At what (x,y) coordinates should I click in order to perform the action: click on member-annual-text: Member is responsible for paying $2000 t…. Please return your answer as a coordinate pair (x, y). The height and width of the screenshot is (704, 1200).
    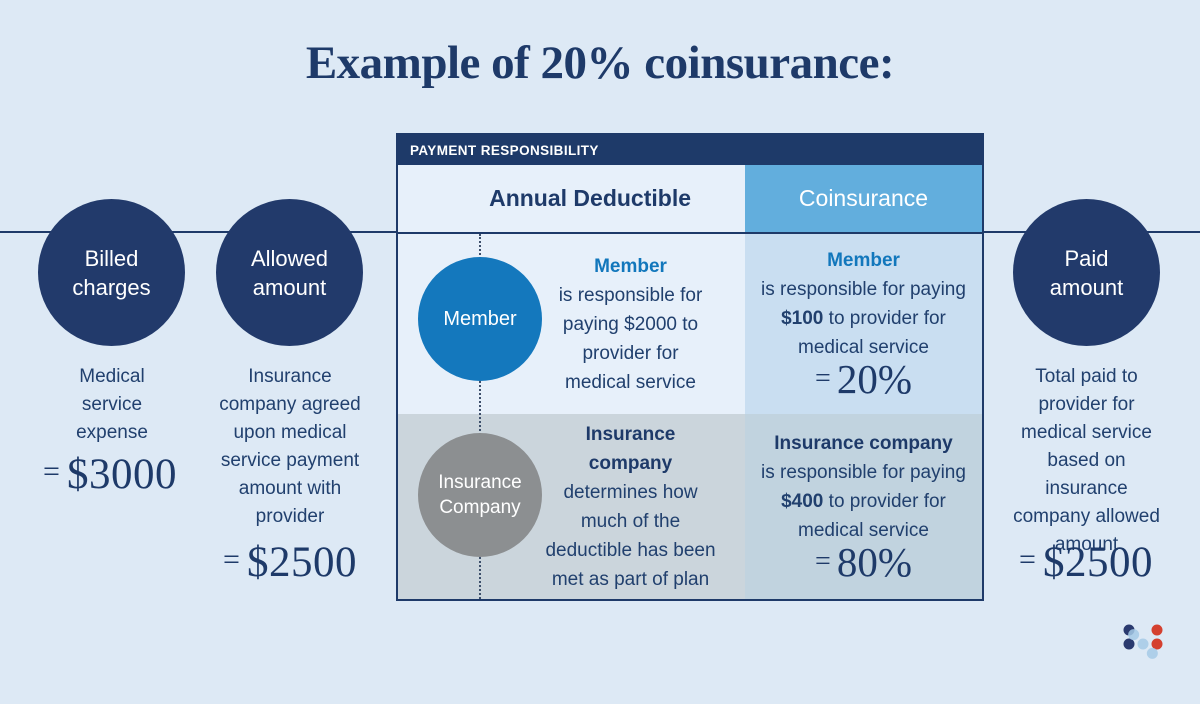
    Looking at the image, I should click on (631, 324).